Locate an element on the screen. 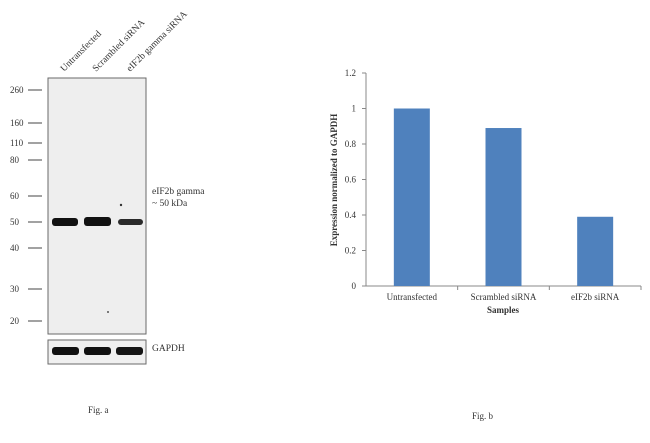 The width and height of the screenshot is (650, 443). gapdh-label: GAPDH is located at coordinates (168, 349).